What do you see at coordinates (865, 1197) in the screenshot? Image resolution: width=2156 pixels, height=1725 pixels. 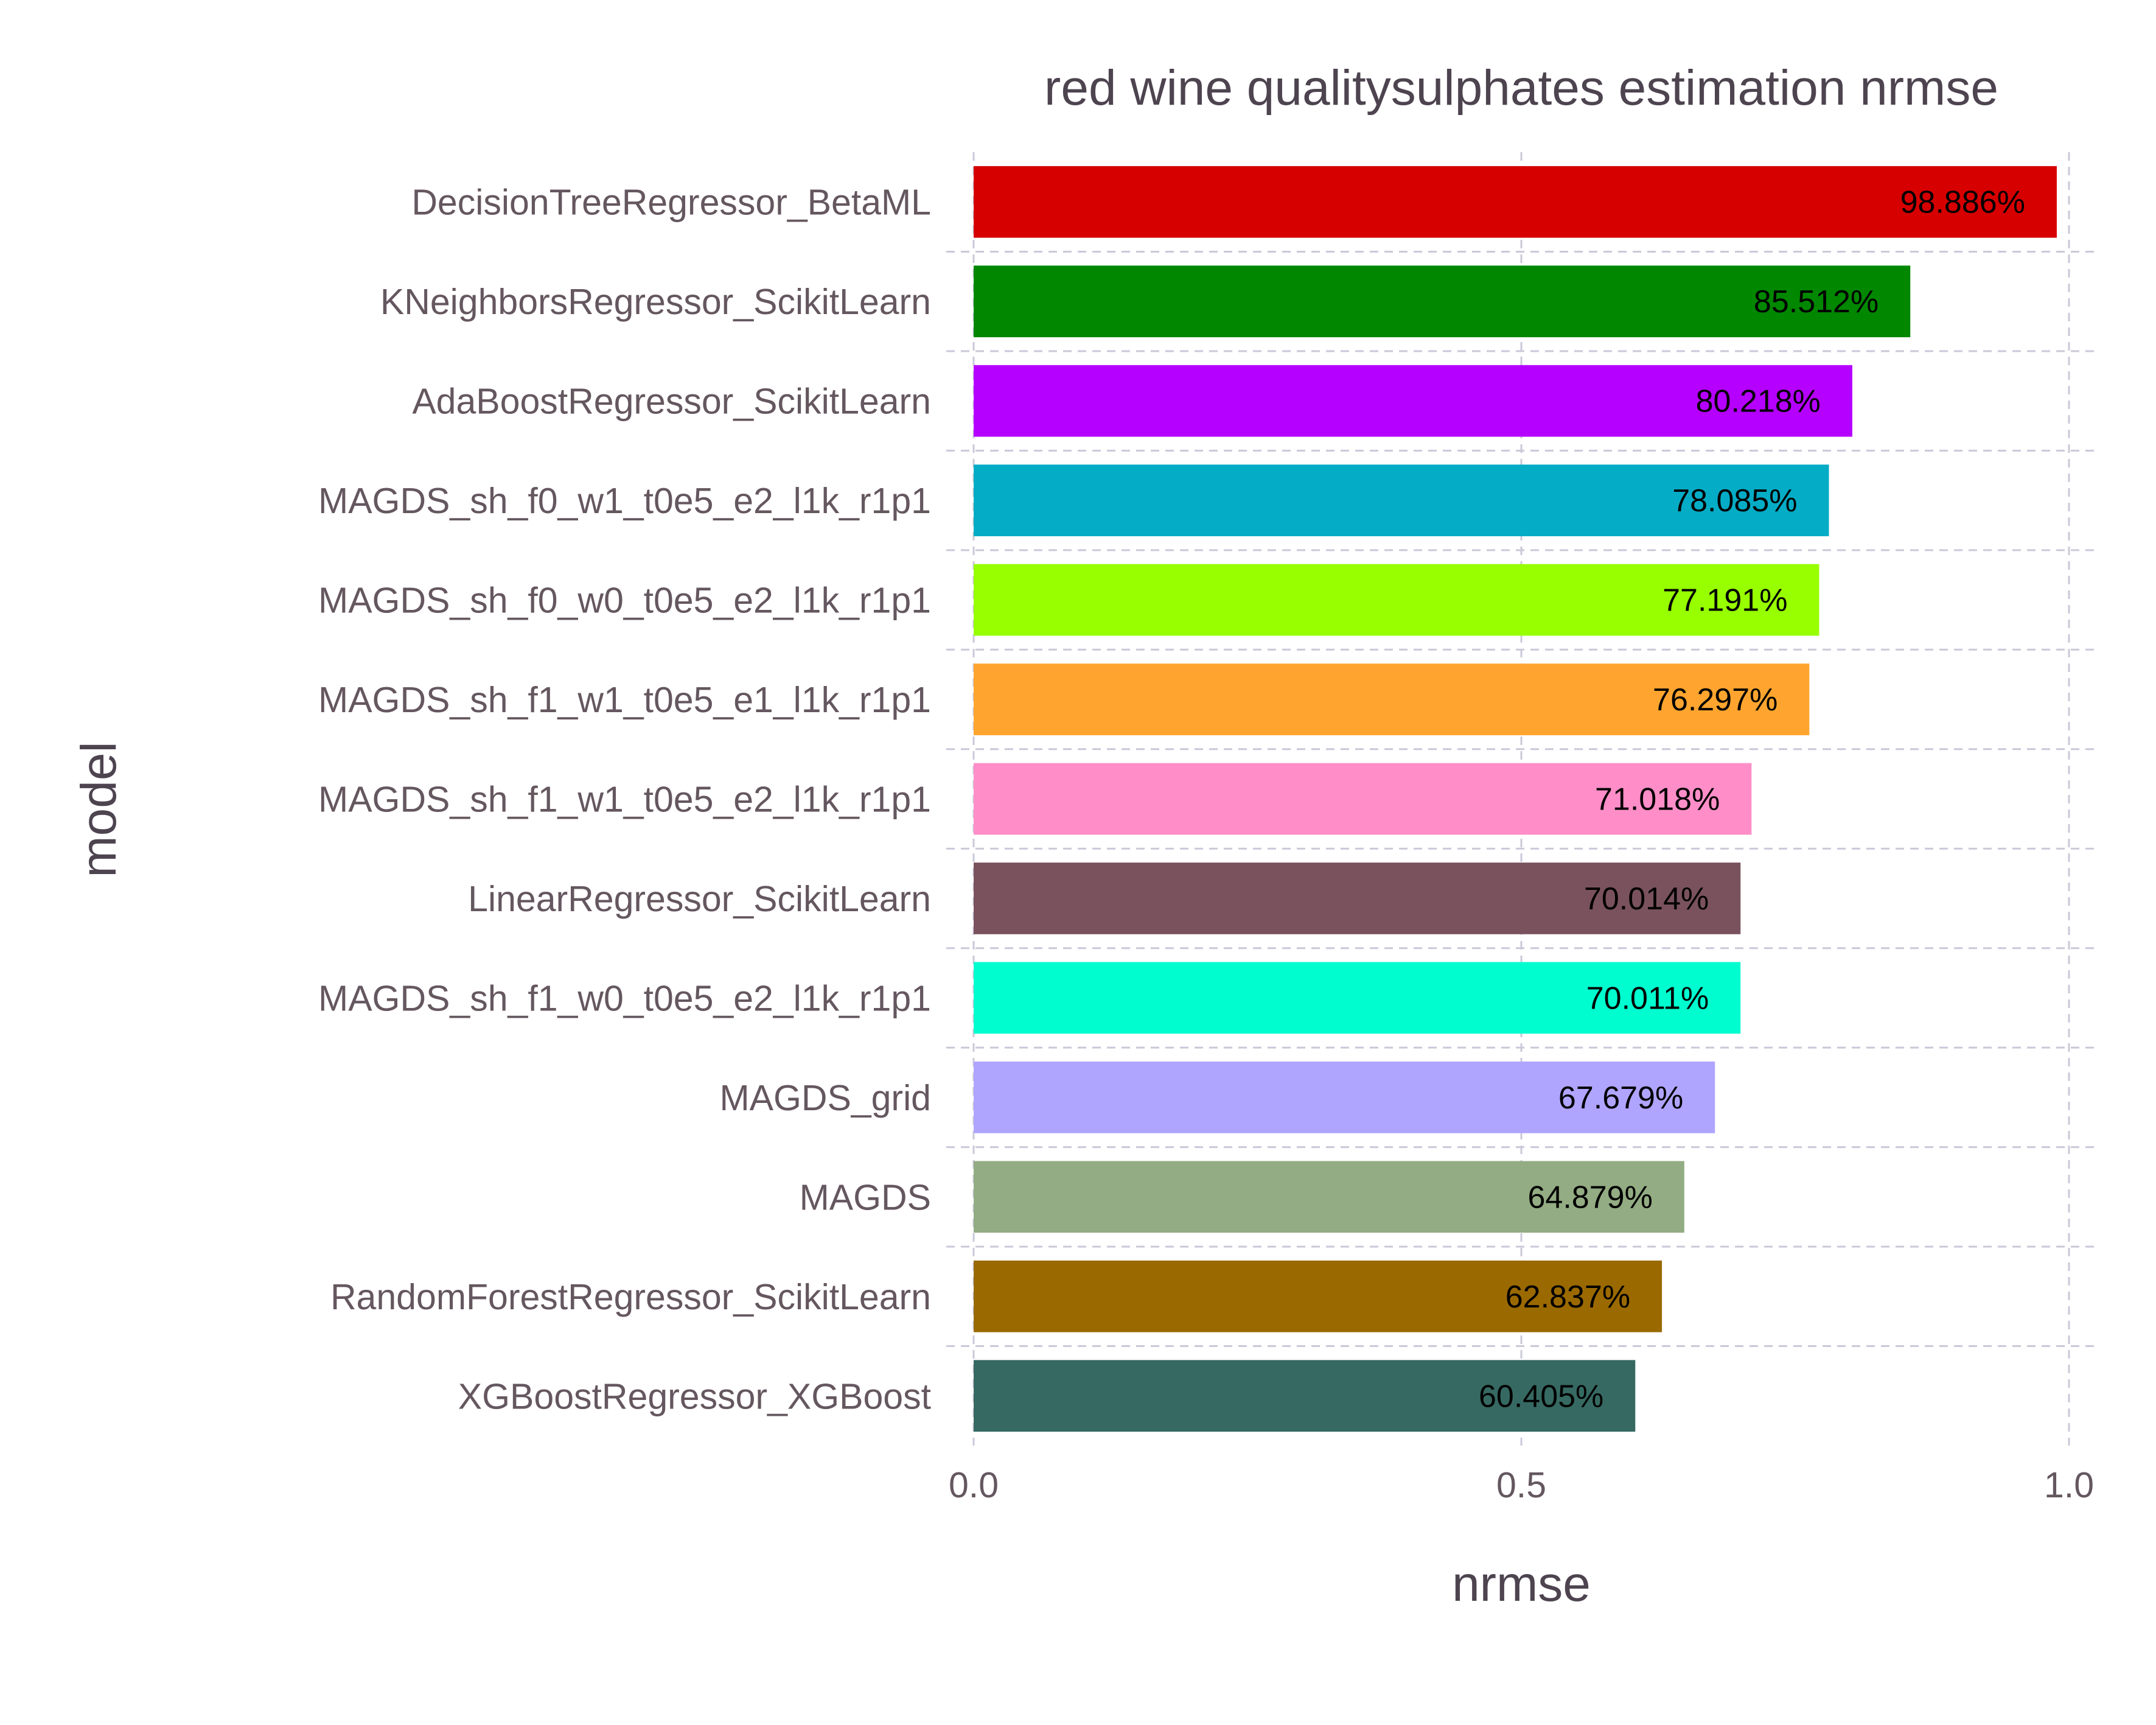 I see `category-label: MAGDS` at bounding box center [865, 1197].